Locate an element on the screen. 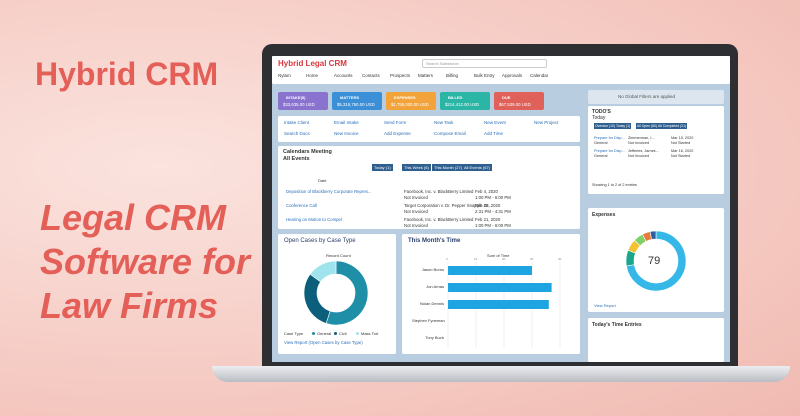 The width and height of the screenshot is (800, 416). nav-item: Contacts is located at coordinates (371, 75).